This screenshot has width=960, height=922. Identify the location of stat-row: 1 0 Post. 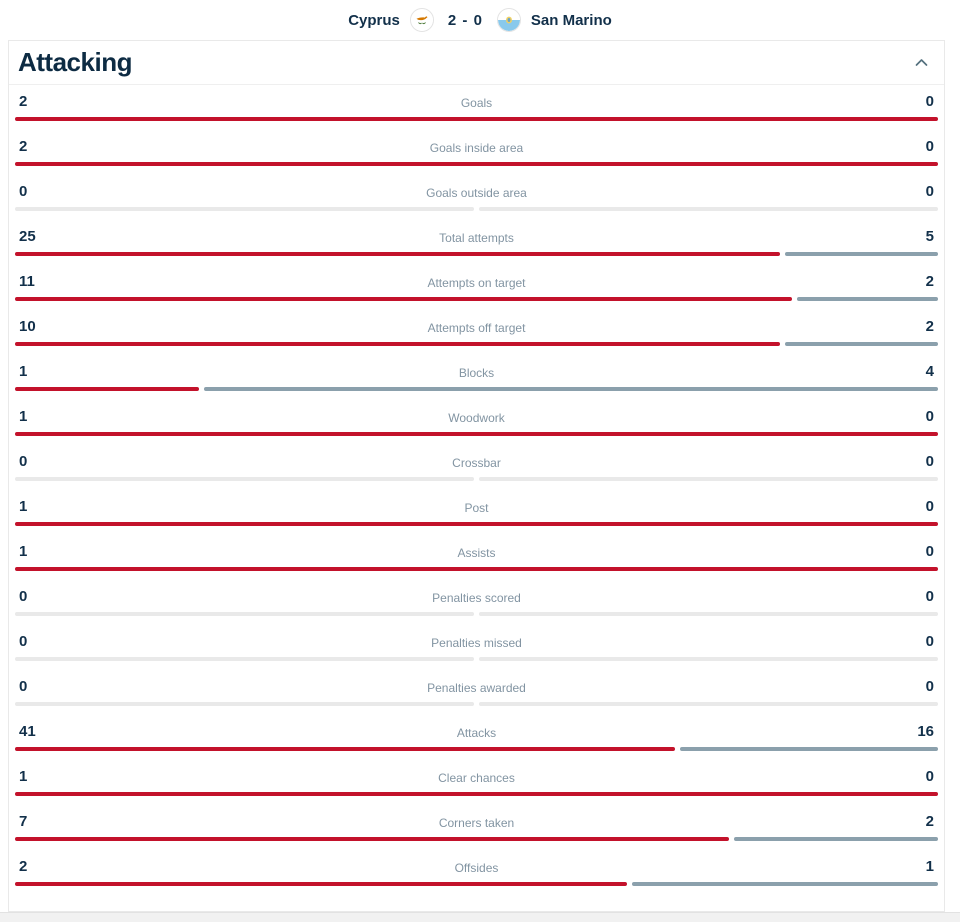
(476, 512).